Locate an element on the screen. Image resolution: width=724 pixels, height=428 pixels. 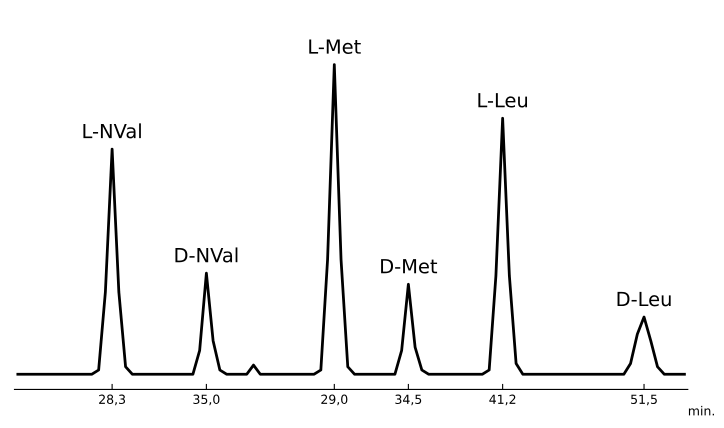
x-tick-label: 41,2 is located at coordinates (502, 400).